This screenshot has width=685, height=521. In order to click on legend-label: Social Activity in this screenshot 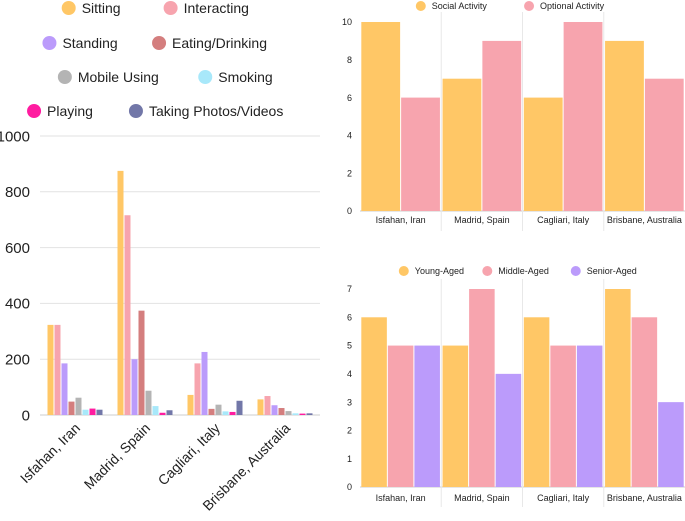, I will do `click(460, 6)`.